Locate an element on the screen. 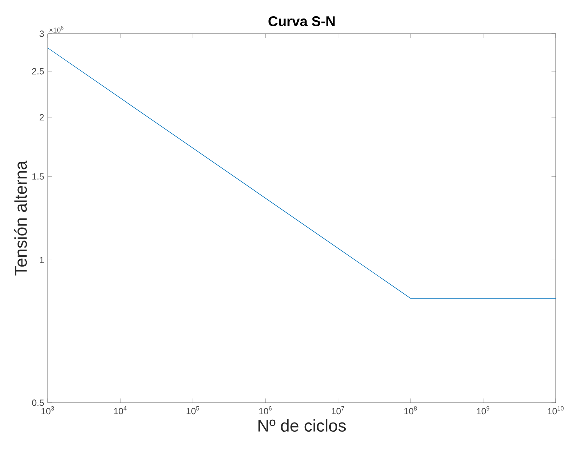 This screenshot has width=565, height=454. y-tick-label: 2.5 is located at coordinates (38, 71).